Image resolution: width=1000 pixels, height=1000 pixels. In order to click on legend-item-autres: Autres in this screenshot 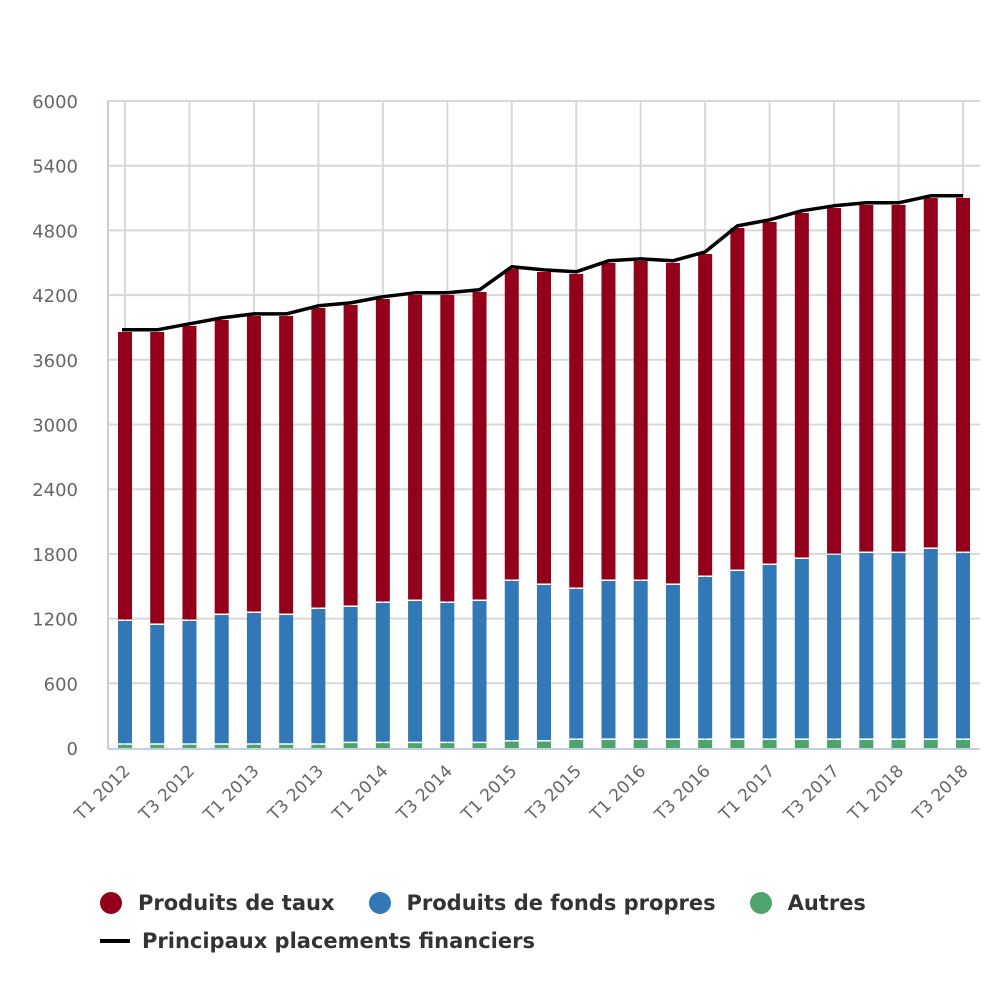, I will do `click(807, 903)`.